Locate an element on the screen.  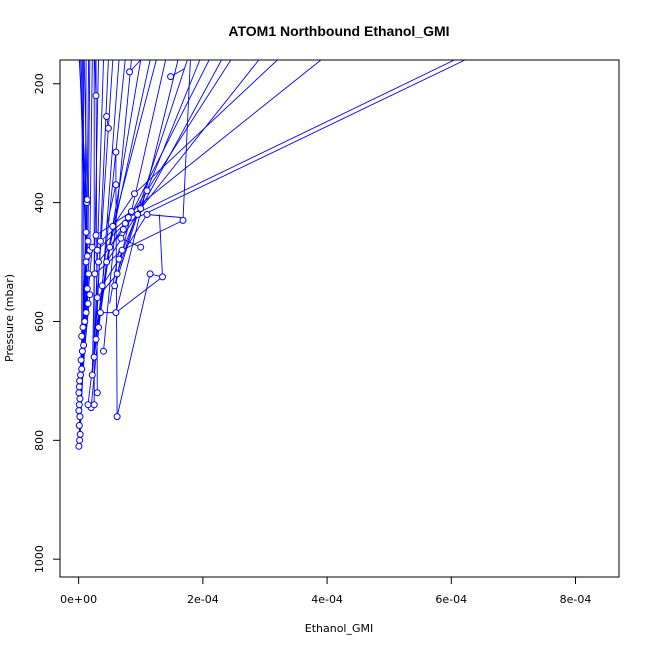
y-axis: 200 400 600 800 1000 is located at coordinates (47, 323).